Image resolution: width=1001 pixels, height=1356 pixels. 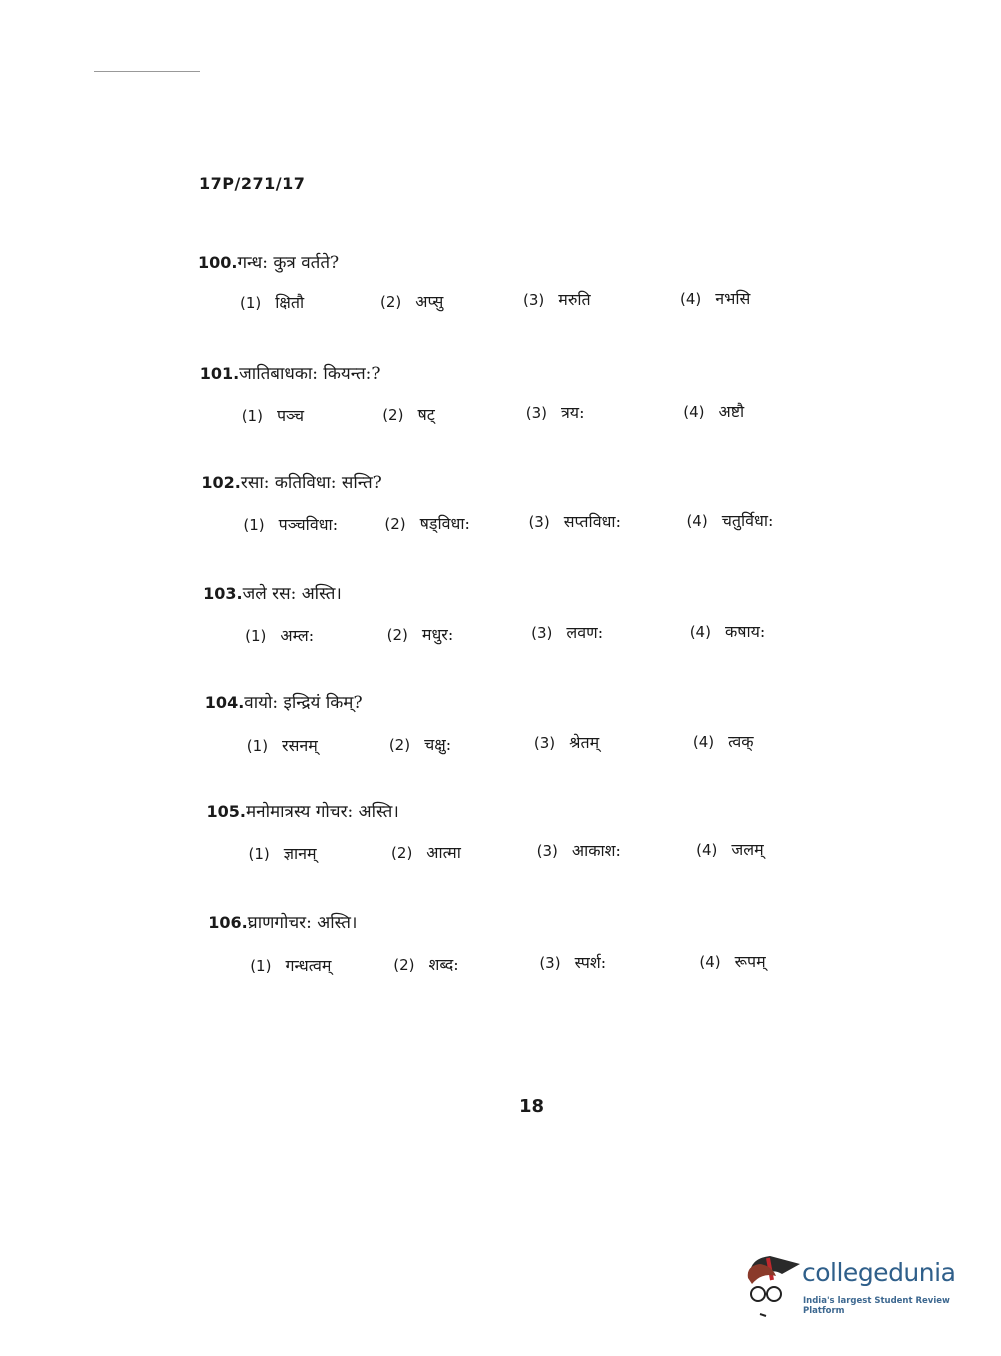 I want to click on answer-option: (1) गन्धत्वम्, so click(x=290, y=965).